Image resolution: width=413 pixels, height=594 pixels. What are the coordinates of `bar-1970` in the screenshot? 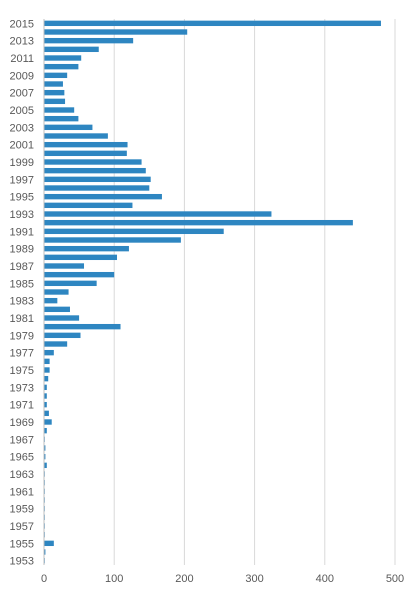 It's located at (46, 413).